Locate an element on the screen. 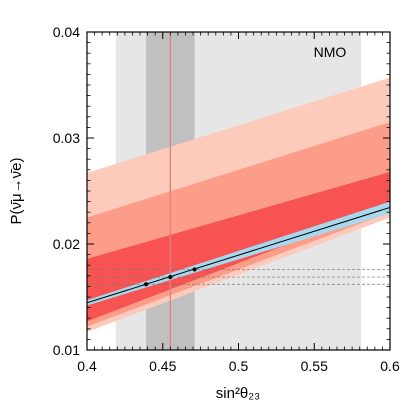  y-tick-label: 0.02 is located at coordinates (66, 244).